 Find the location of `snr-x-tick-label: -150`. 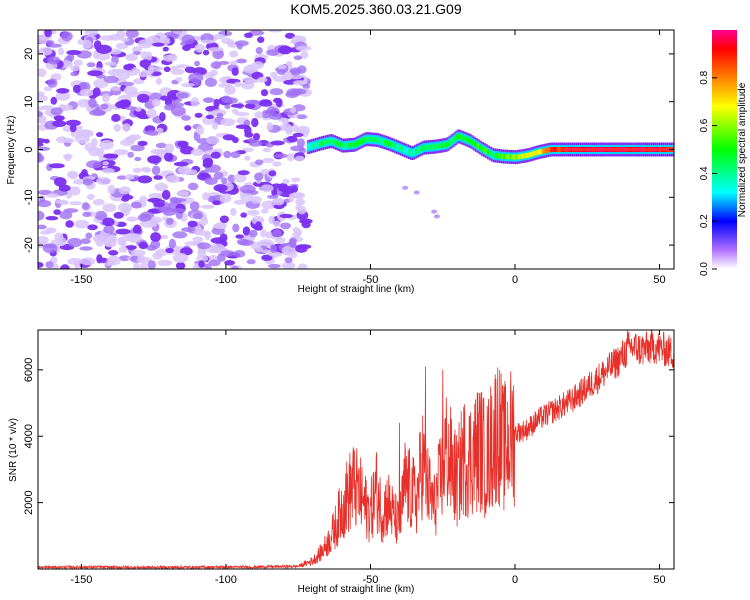

snr-x-tick-label: -150 is located at coordinates (81, 580).